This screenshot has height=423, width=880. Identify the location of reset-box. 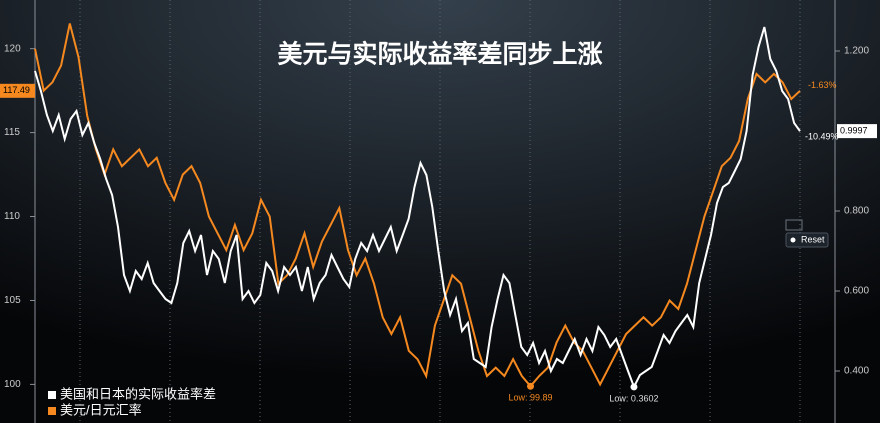
(807, 240).